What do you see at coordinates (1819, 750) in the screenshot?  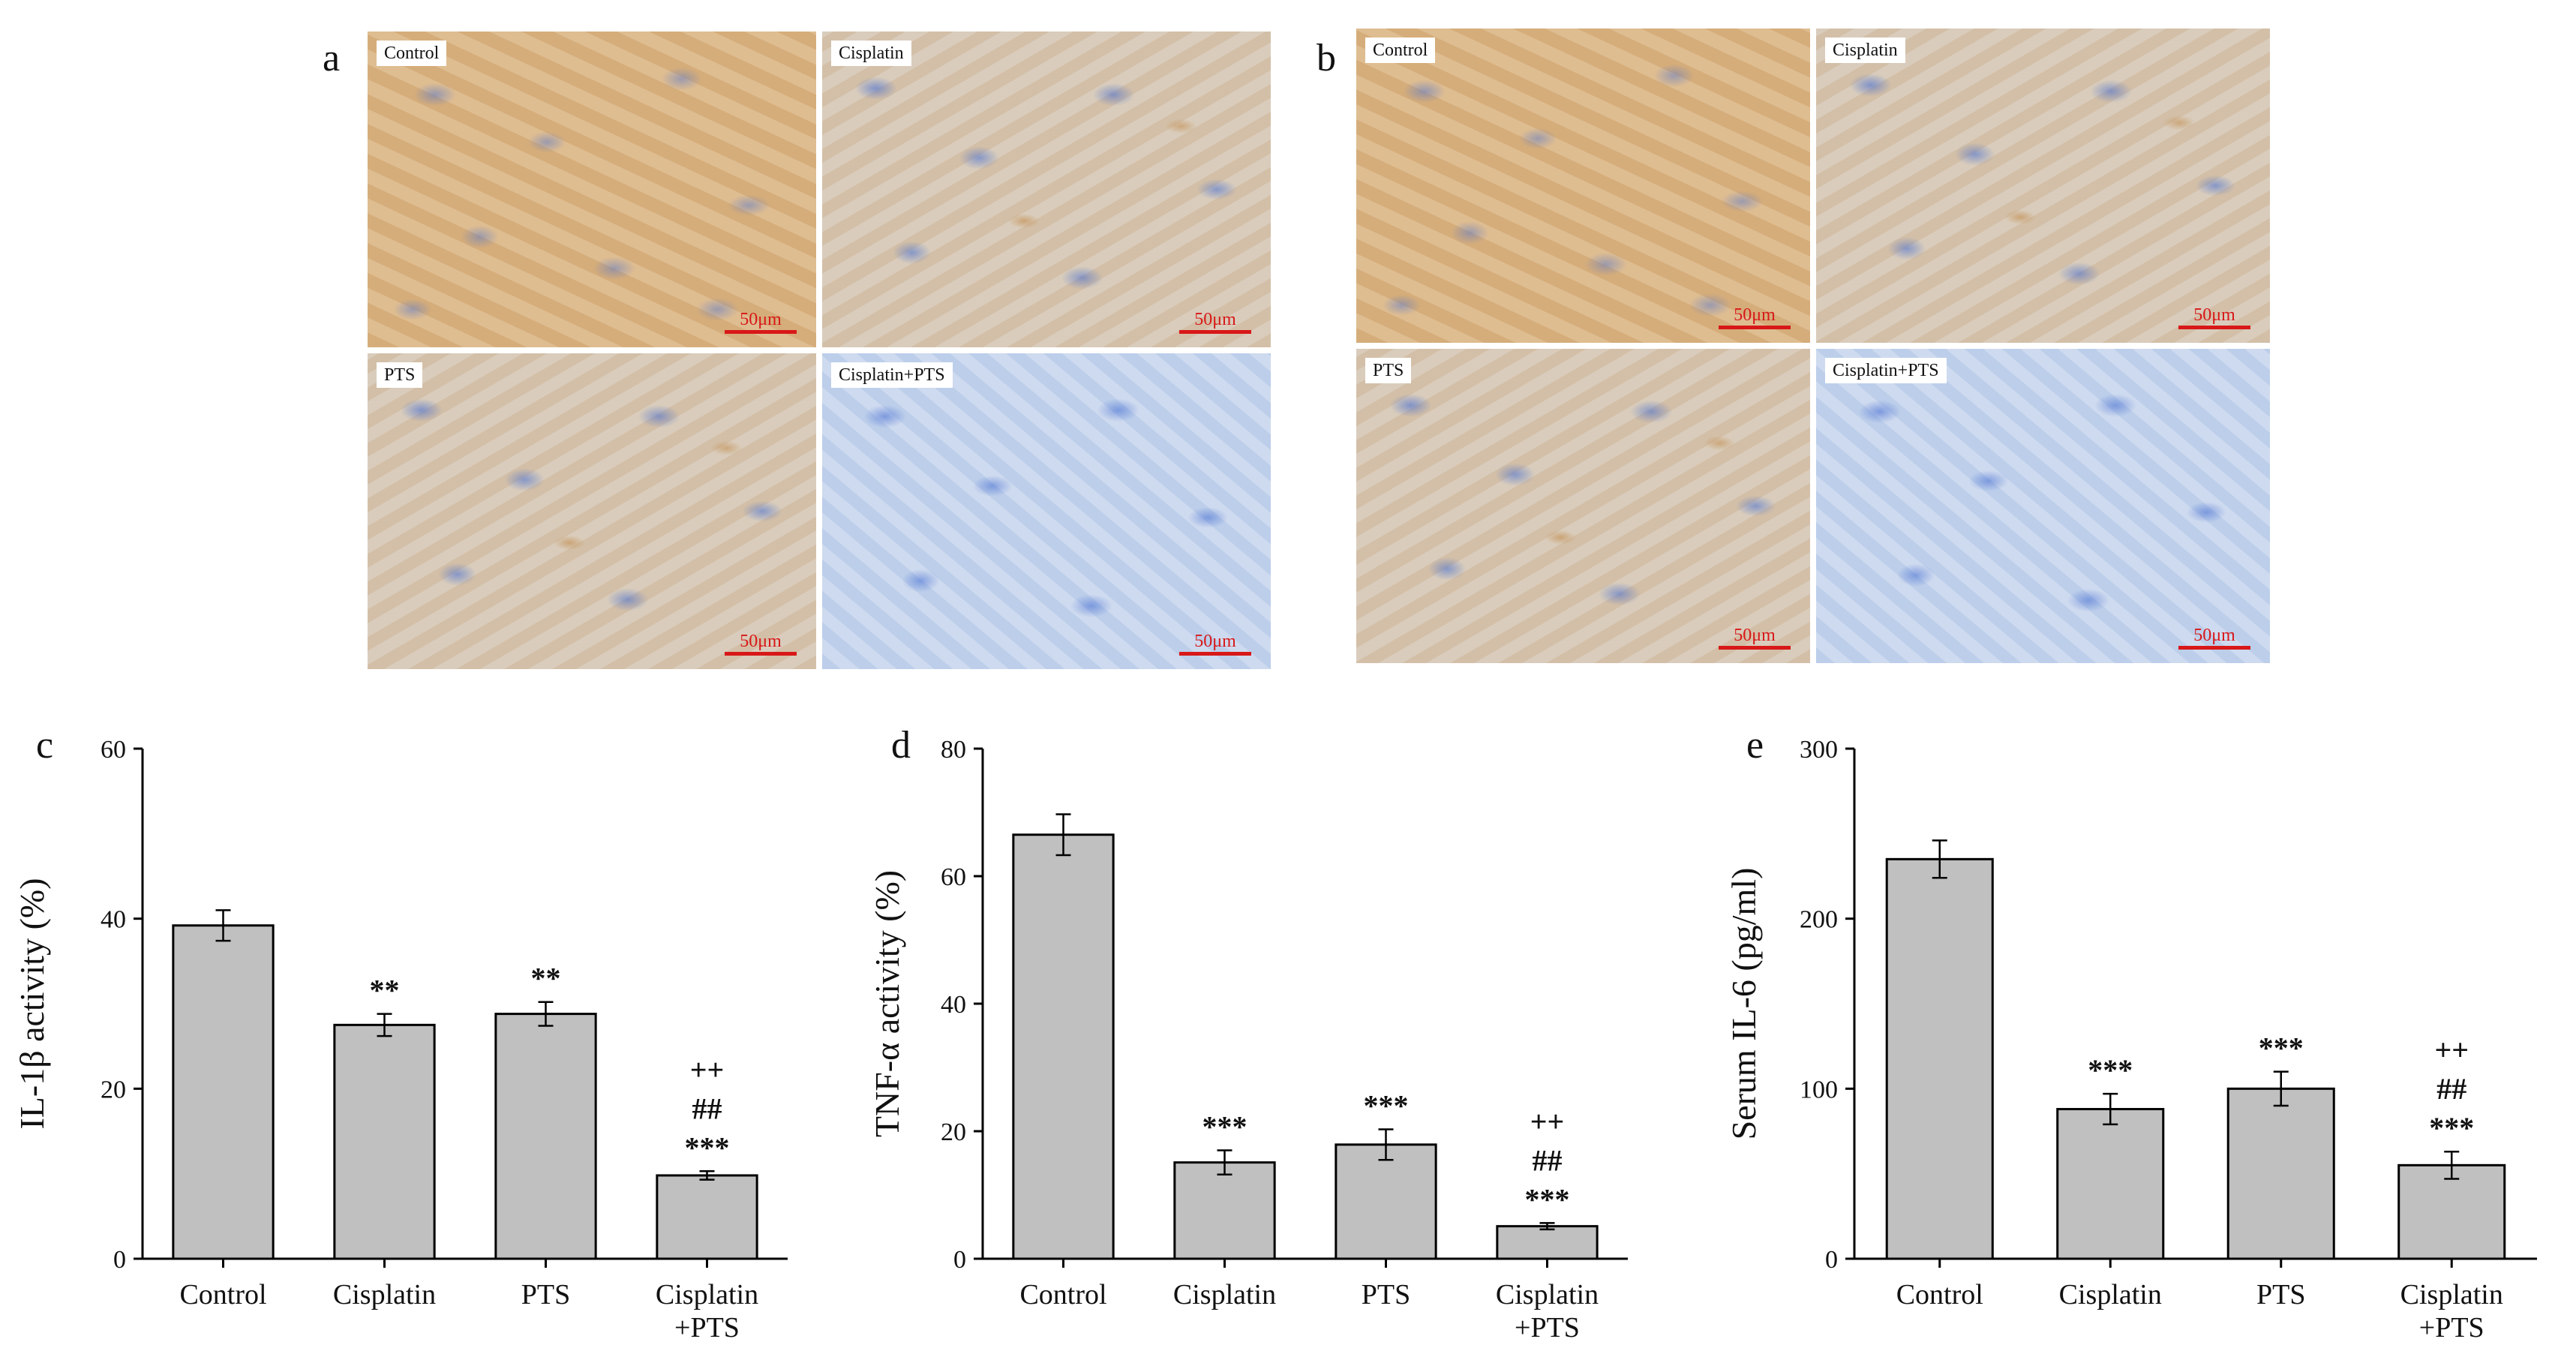 I see `y-tick-label: 300` at bounding box center [1819, 750].